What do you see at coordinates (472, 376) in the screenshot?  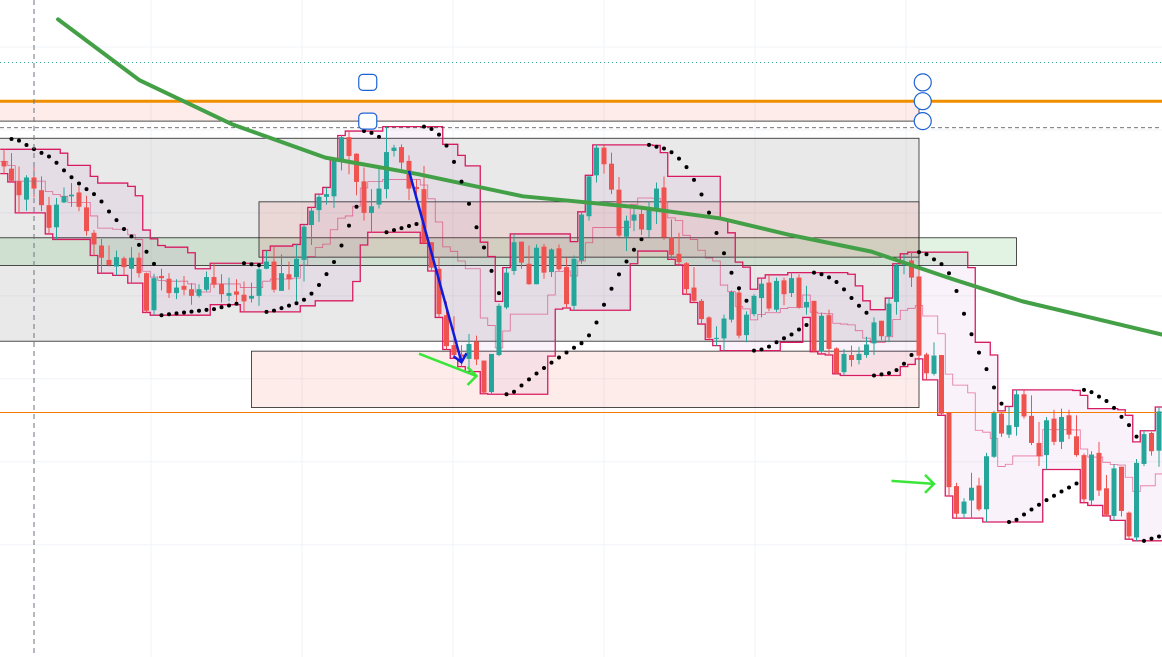 I see `signal-arrow-head` at bounding box center [472, 376].